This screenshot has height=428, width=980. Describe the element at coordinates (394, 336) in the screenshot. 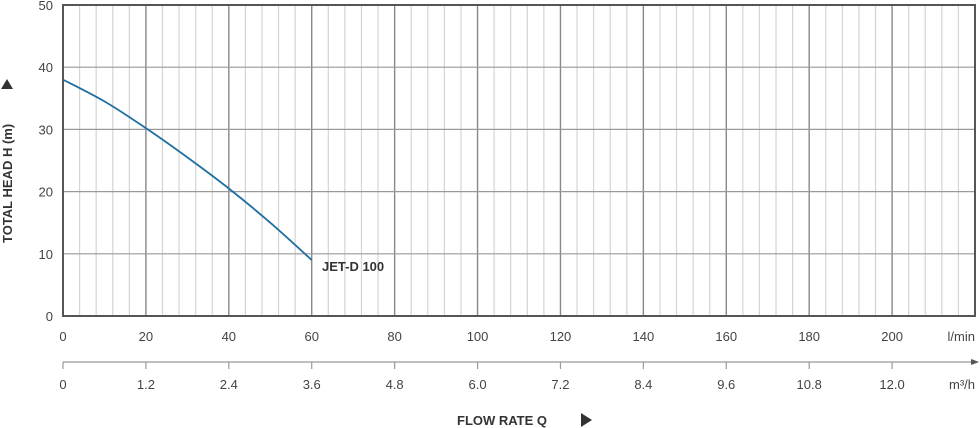

I see `x-tick-label: 80` at that location.